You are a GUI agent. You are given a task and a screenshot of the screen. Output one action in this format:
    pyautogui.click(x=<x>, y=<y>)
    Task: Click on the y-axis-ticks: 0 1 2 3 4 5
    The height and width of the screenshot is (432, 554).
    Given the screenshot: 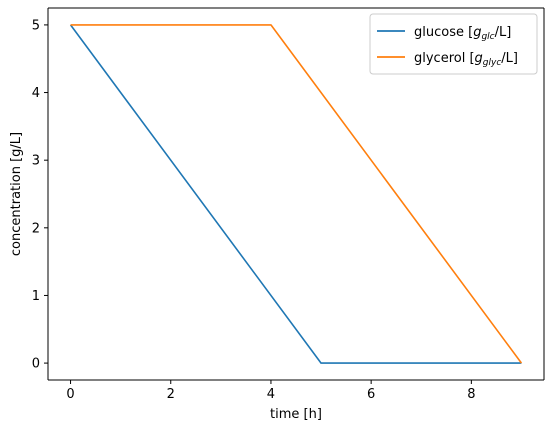 What is the action you would take?
    pyautogui.click(x=40, y=195)
    